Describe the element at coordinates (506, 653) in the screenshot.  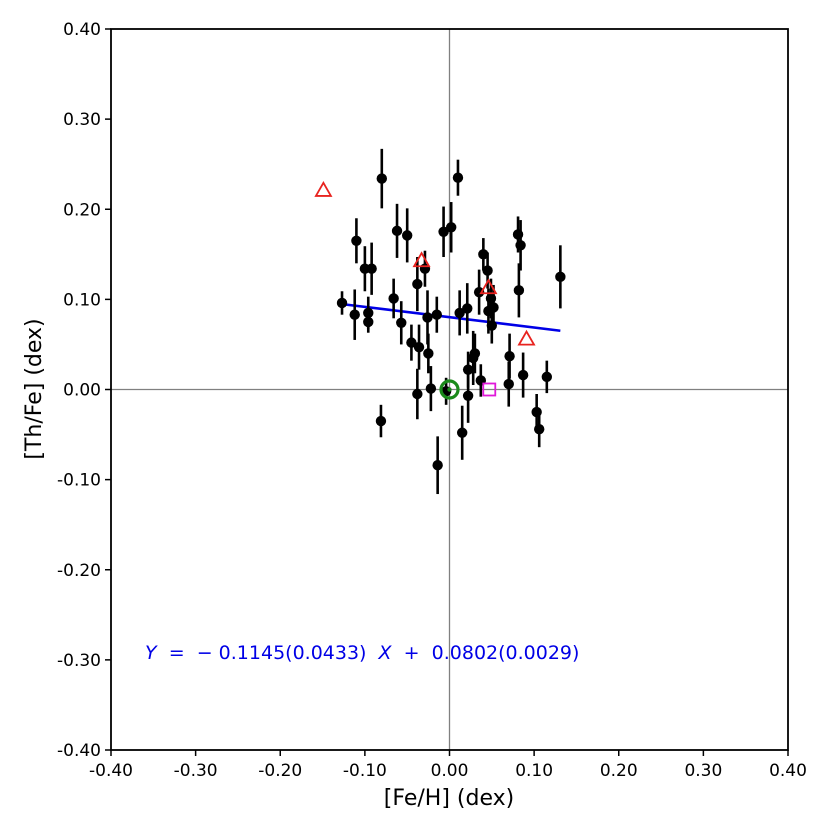
I see `fit-equation-intercept: 0.0802(0.0029)` at that location.